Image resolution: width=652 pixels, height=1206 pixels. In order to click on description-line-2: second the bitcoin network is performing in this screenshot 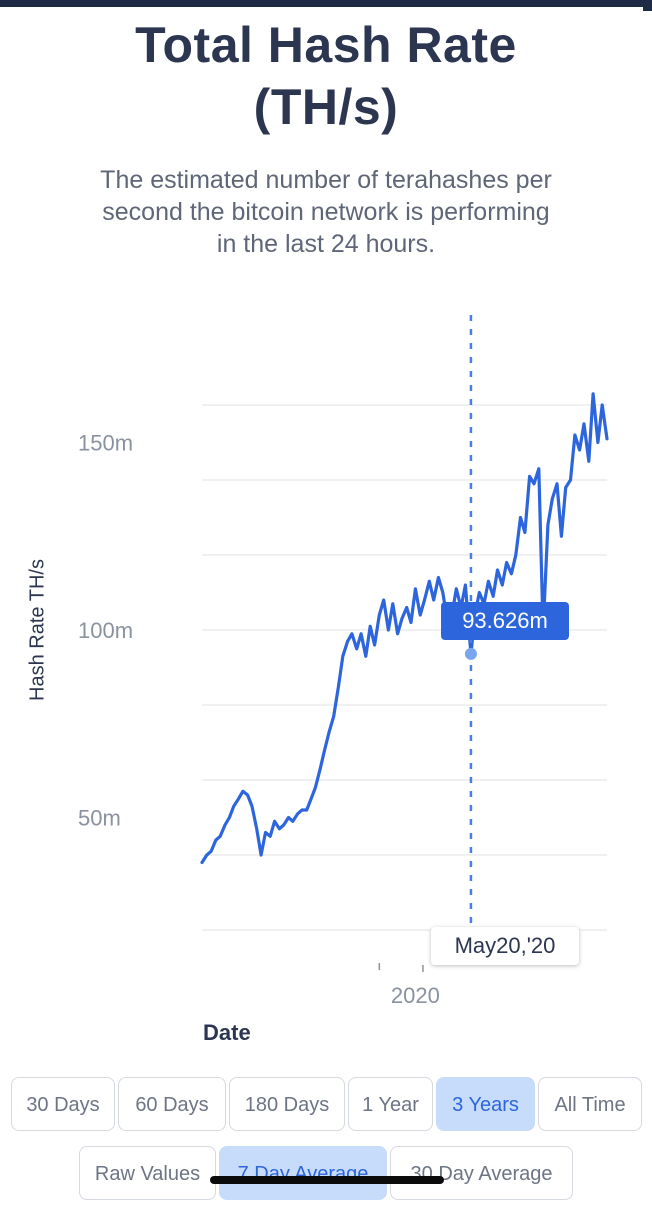, I will do `click(326, 212)`.